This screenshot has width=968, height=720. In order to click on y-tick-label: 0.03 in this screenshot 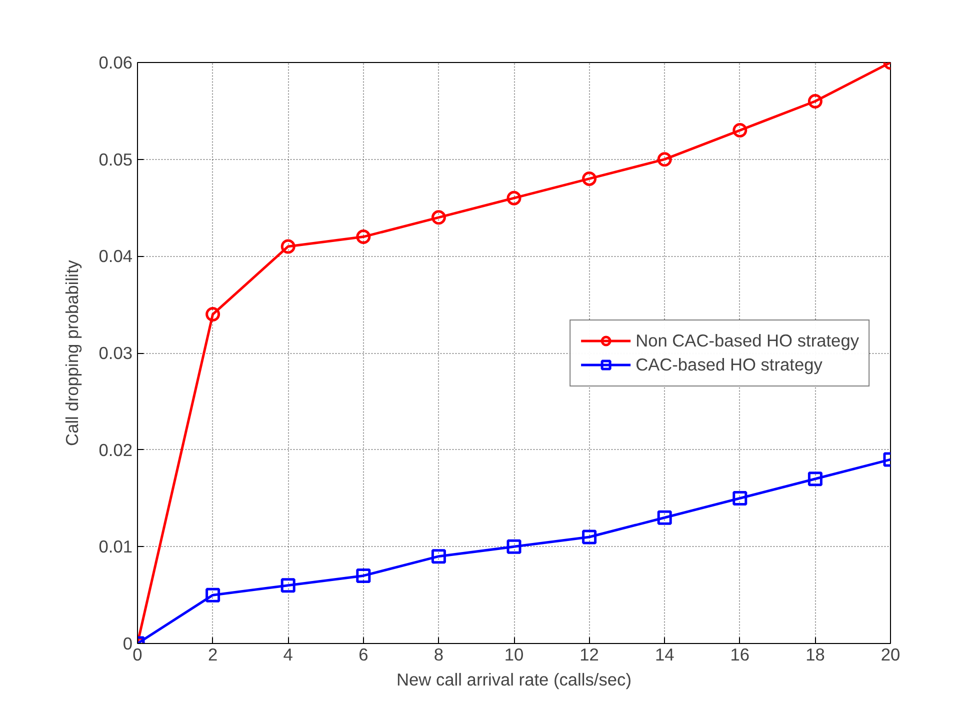, I will do `click(115, 353)`.